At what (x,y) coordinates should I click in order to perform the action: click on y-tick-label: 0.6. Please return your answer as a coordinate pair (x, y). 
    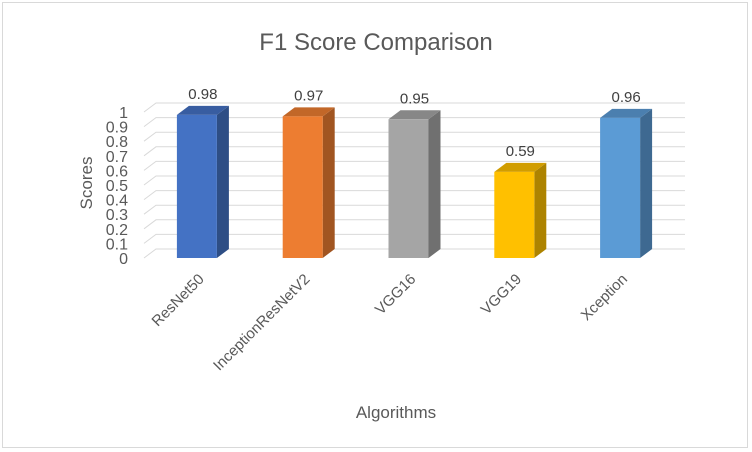
    Looking at the image, I should click on (117, 171).